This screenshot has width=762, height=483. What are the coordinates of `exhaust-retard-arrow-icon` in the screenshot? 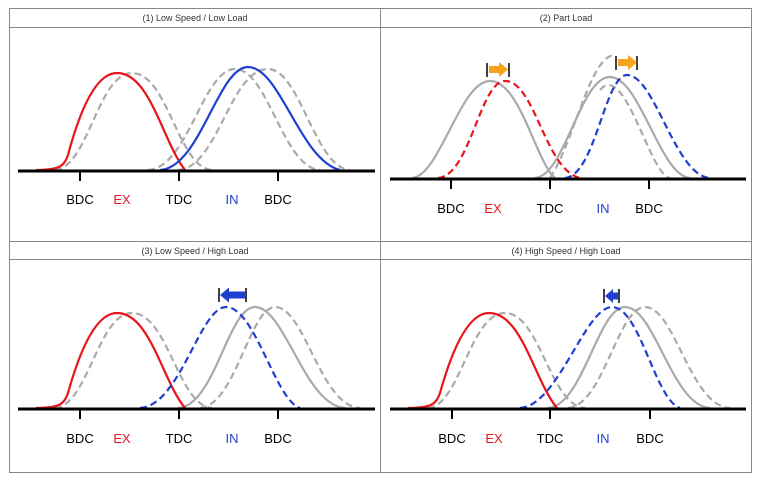 It's located at (498, 69).